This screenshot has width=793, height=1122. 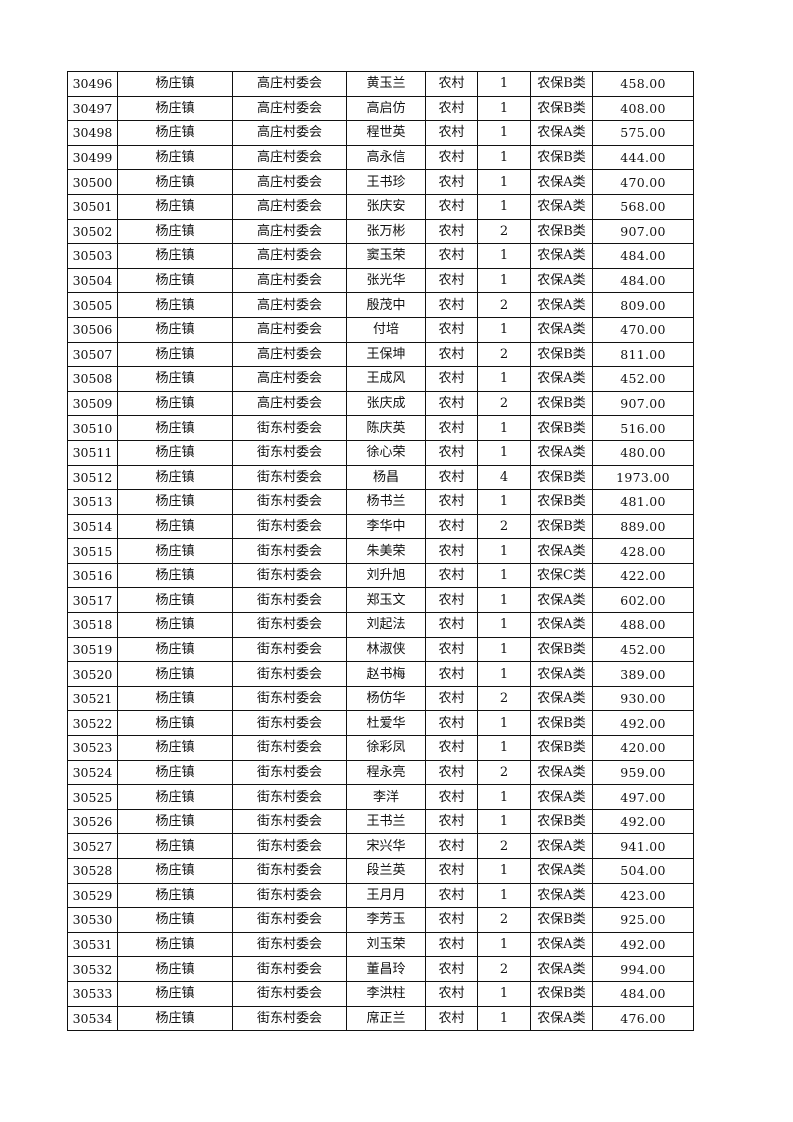 I want to click on table-row: 30523 杨庄镇 街东村委会 徐彩凤 农村 1 农保B类 420.00, so click(x=380, y=748).